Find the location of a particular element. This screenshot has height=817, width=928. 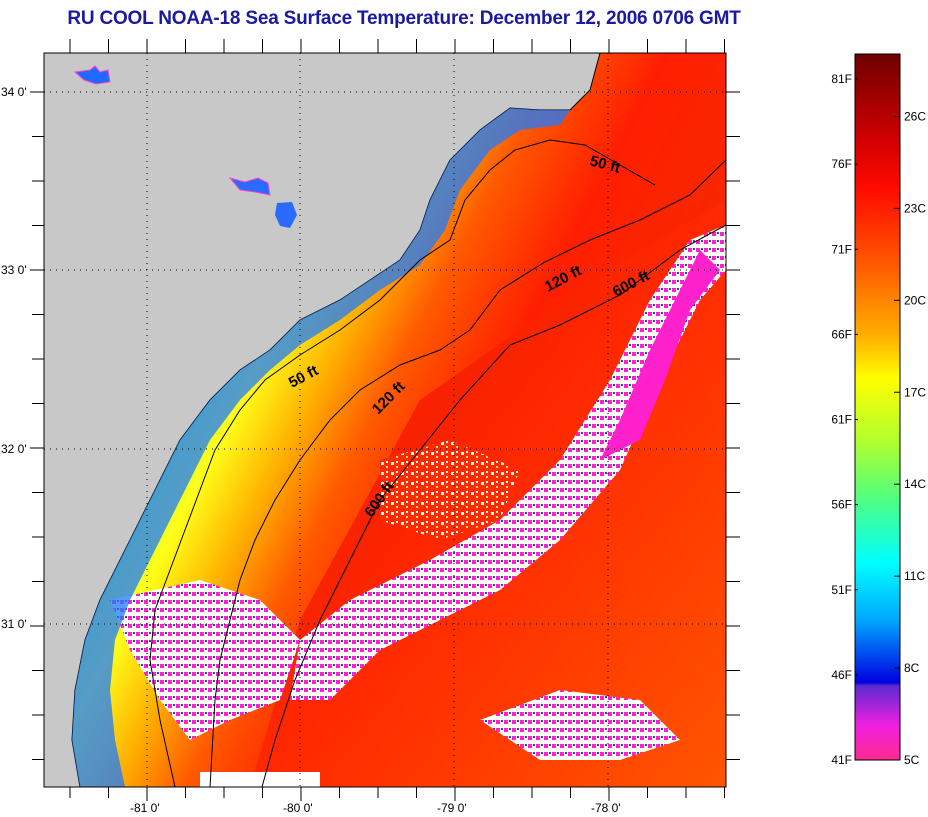

colorbar-f-label: 56F is located at coordinates (841, 505).